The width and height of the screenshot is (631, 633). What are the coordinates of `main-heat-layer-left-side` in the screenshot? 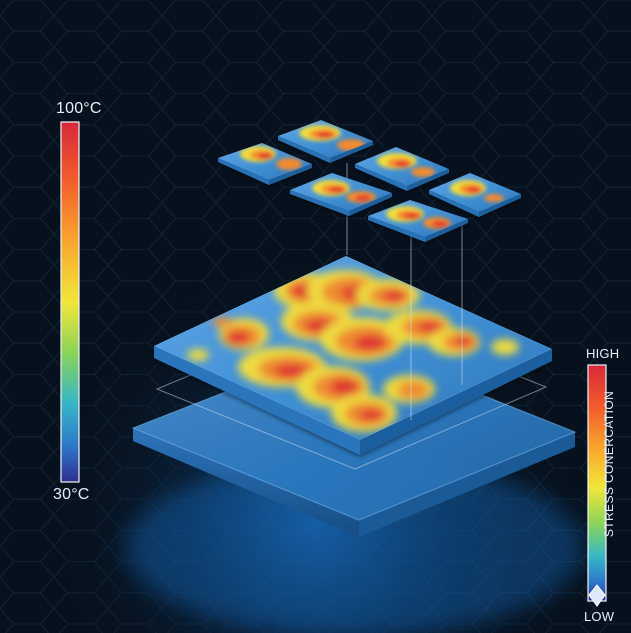 It's located at (257, 400).